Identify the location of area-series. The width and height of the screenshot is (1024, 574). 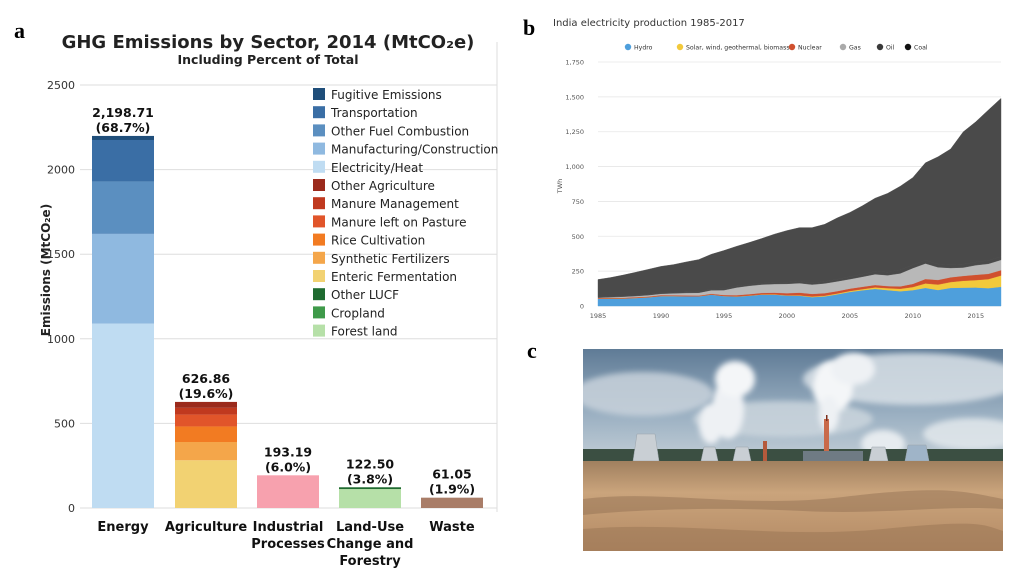
(799, 202).